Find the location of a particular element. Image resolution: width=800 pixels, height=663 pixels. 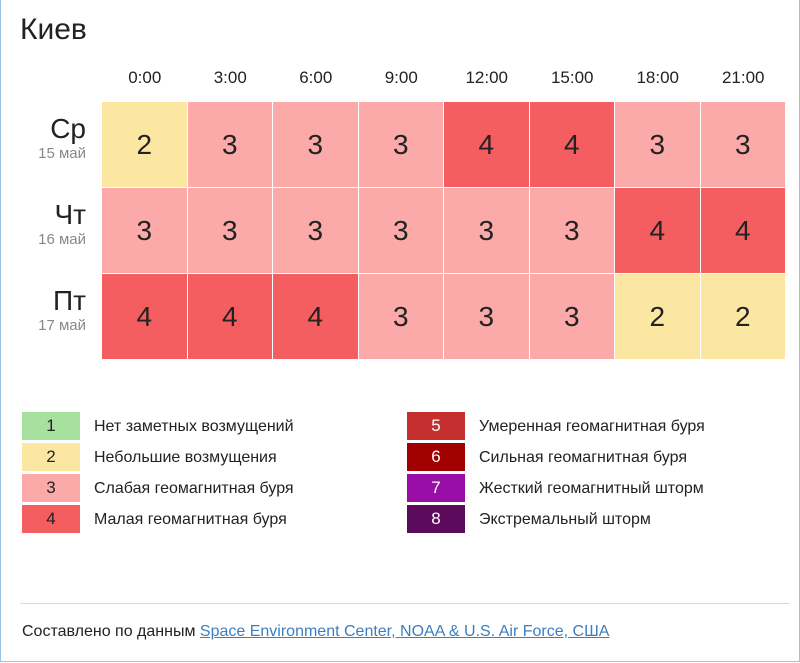

day-date: 15 май is located at coordinates (62, 153).